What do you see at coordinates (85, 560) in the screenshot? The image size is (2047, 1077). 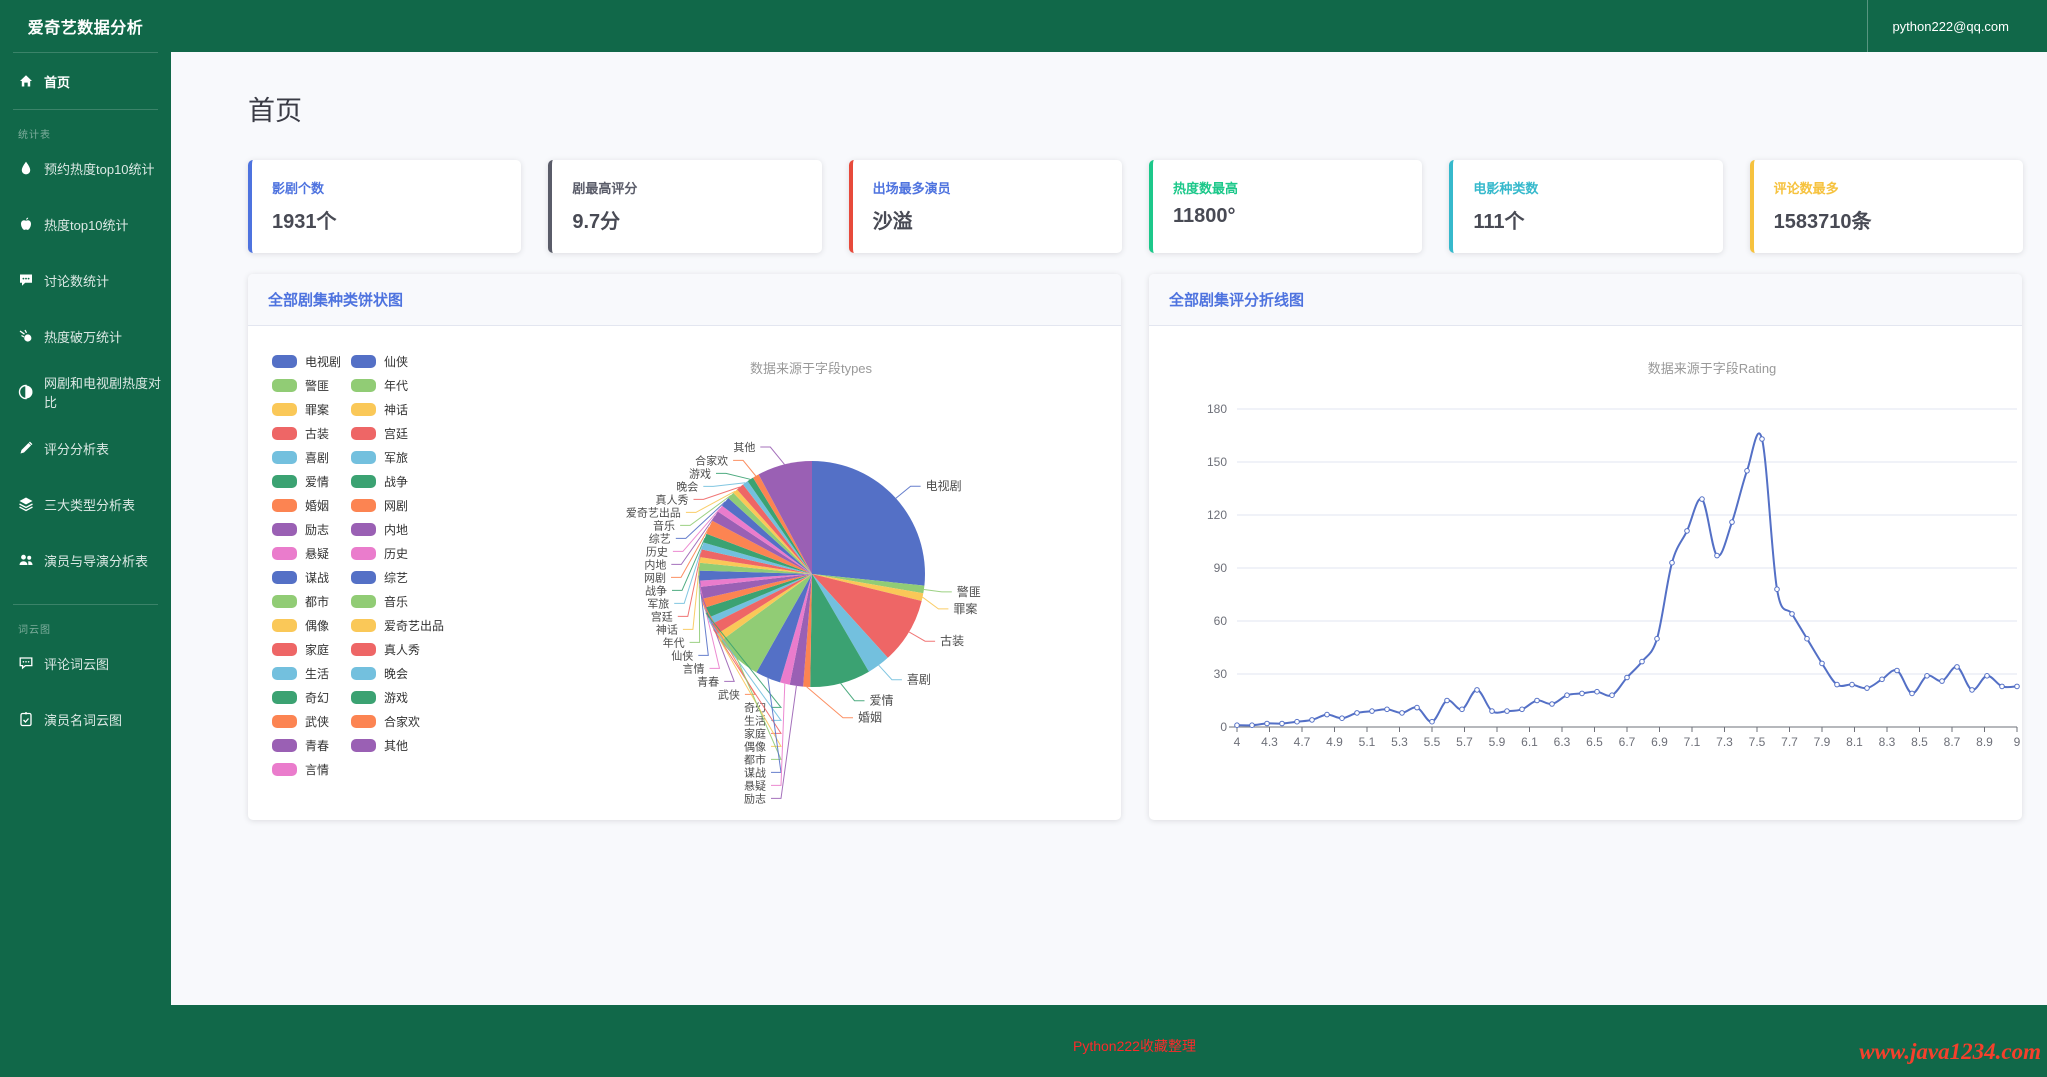 I see `sidebar-item: 演员与导演分析表` at bounding box center [85, 560].